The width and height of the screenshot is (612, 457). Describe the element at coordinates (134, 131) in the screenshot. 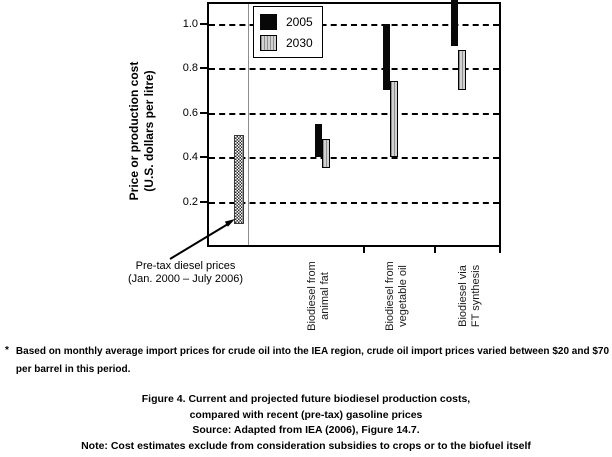

I see `y-axis-title-line1: Price or production cost` at that location.